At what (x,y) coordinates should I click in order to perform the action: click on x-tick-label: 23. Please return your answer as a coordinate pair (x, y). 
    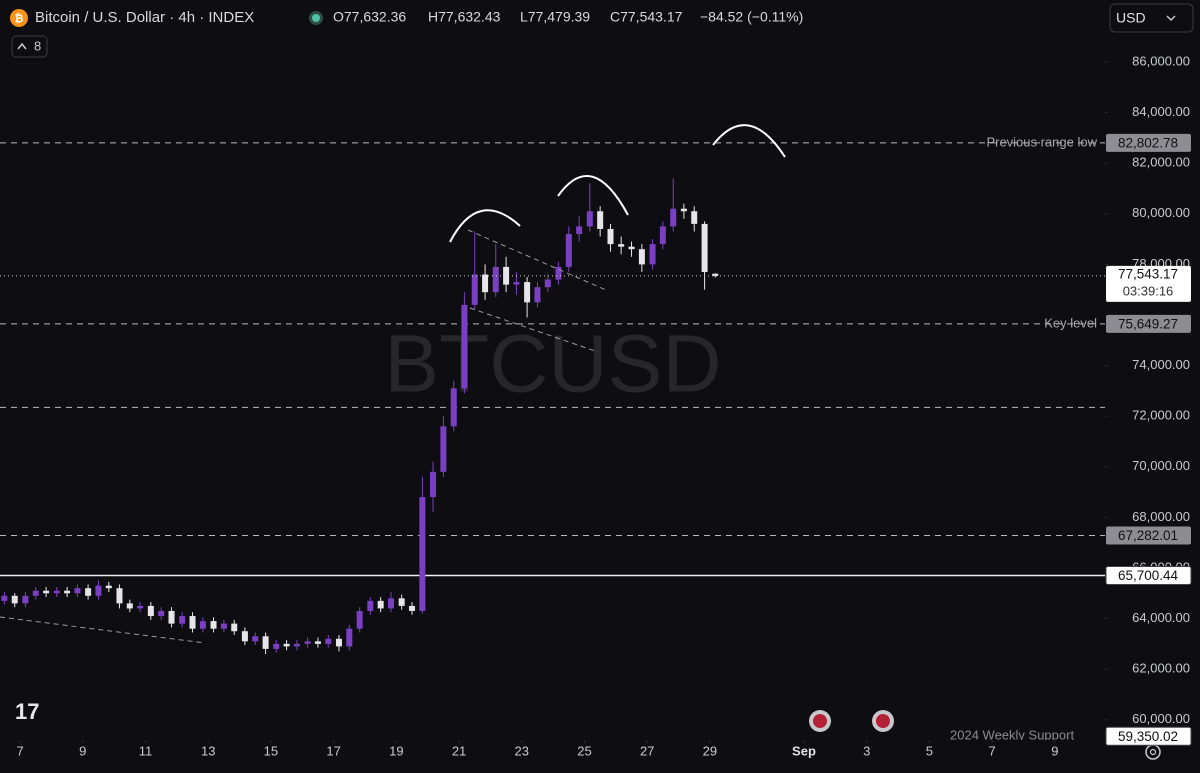
    Looking at the image, I should click on (522, 750).